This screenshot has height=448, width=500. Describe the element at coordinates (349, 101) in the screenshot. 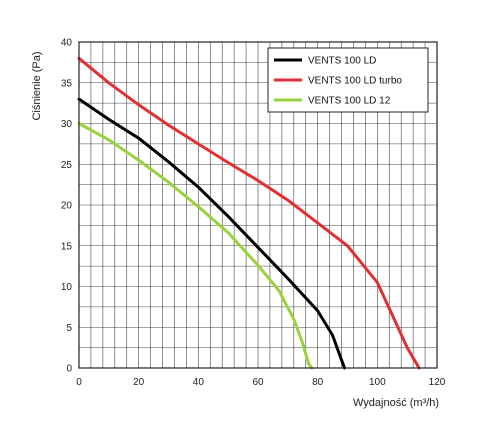

I see `legend-label: VENTS 100 LD 12` at that location.